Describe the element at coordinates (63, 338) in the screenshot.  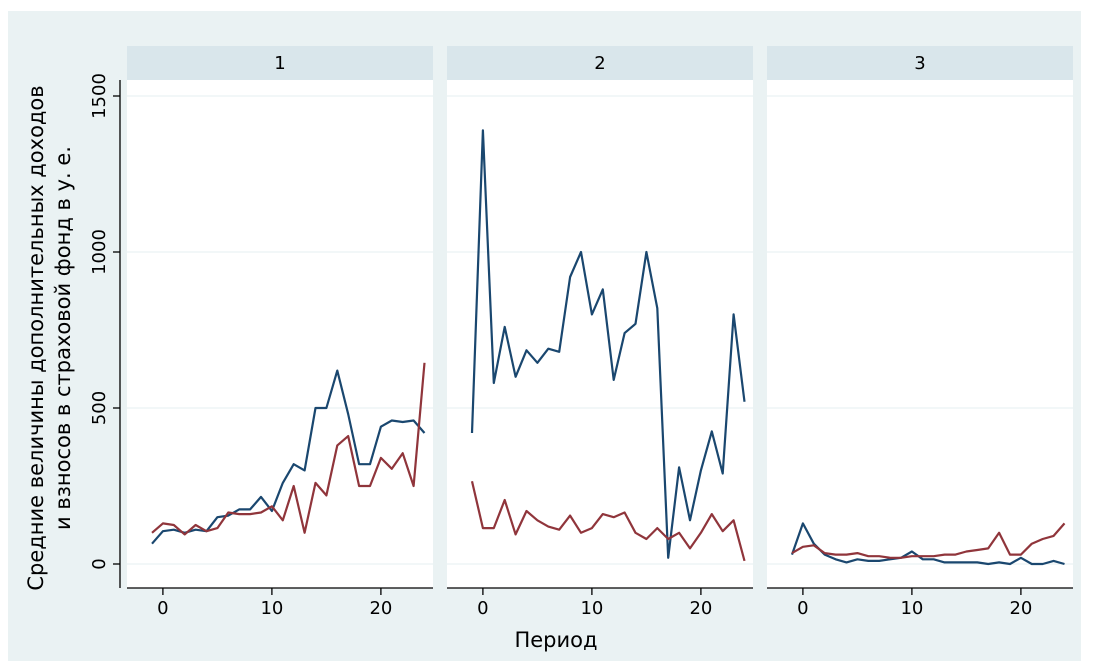
I see `y-axis-title-line-2: и взносов в страховой фонд в у. е.` at that location.